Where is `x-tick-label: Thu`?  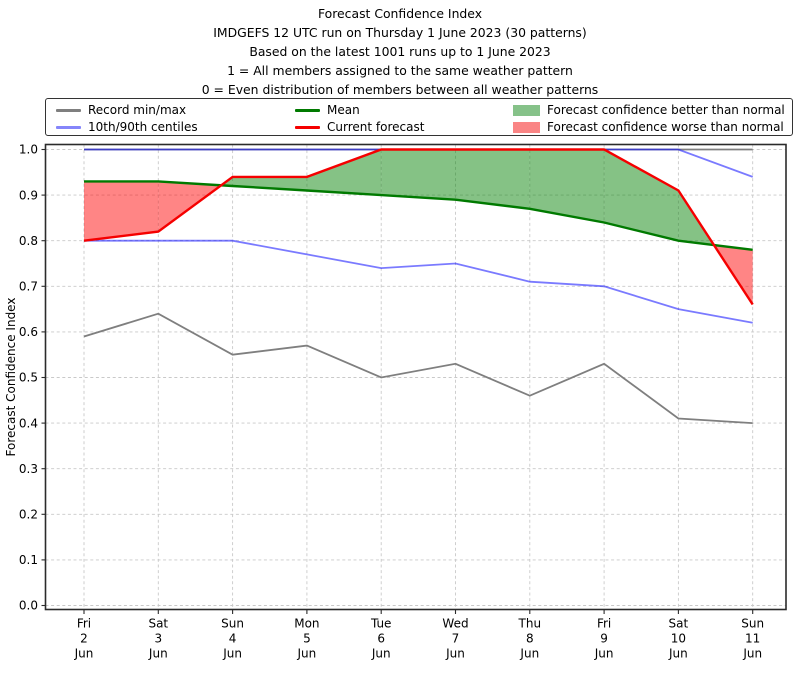 x-tick-label: Thu is located at coordinates (530, 624).